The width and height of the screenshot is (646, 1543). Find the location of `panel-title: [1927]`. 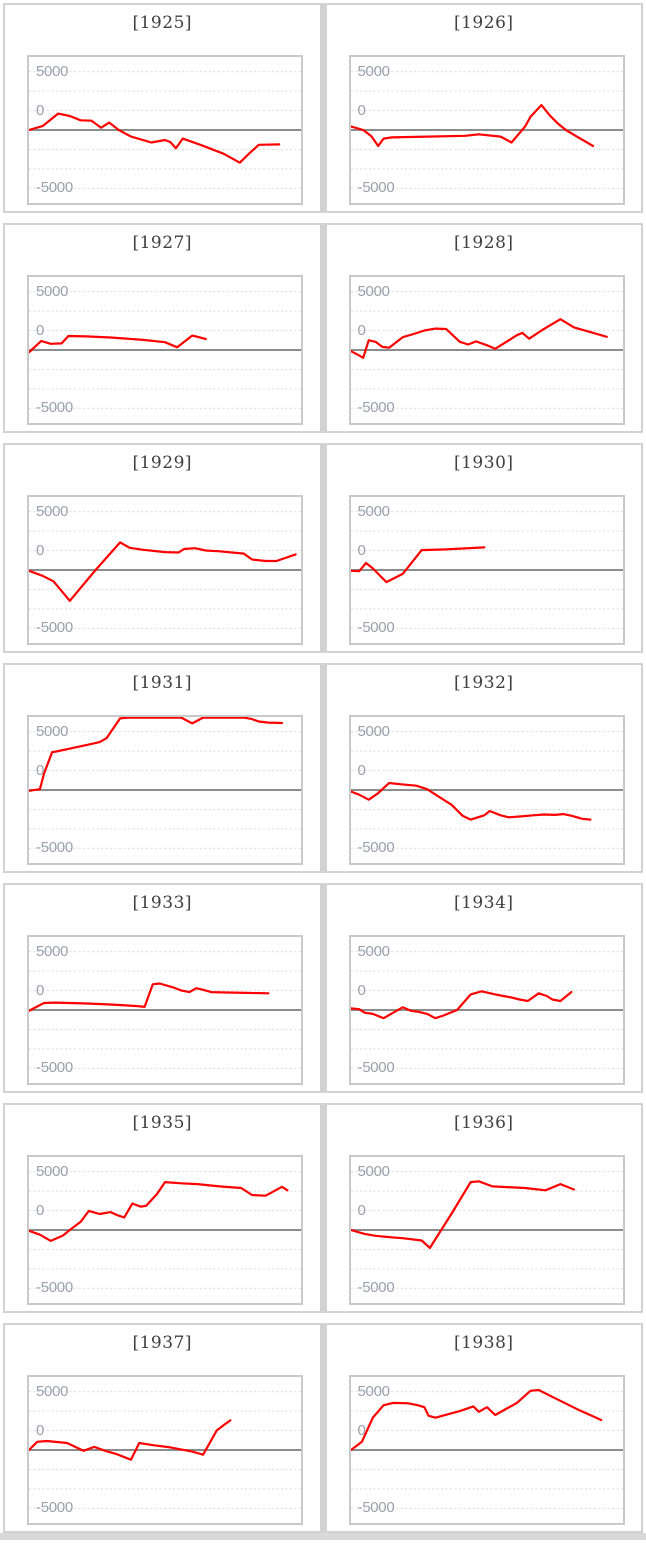

panel-title: [1927] is located at coordinates (162, 243).